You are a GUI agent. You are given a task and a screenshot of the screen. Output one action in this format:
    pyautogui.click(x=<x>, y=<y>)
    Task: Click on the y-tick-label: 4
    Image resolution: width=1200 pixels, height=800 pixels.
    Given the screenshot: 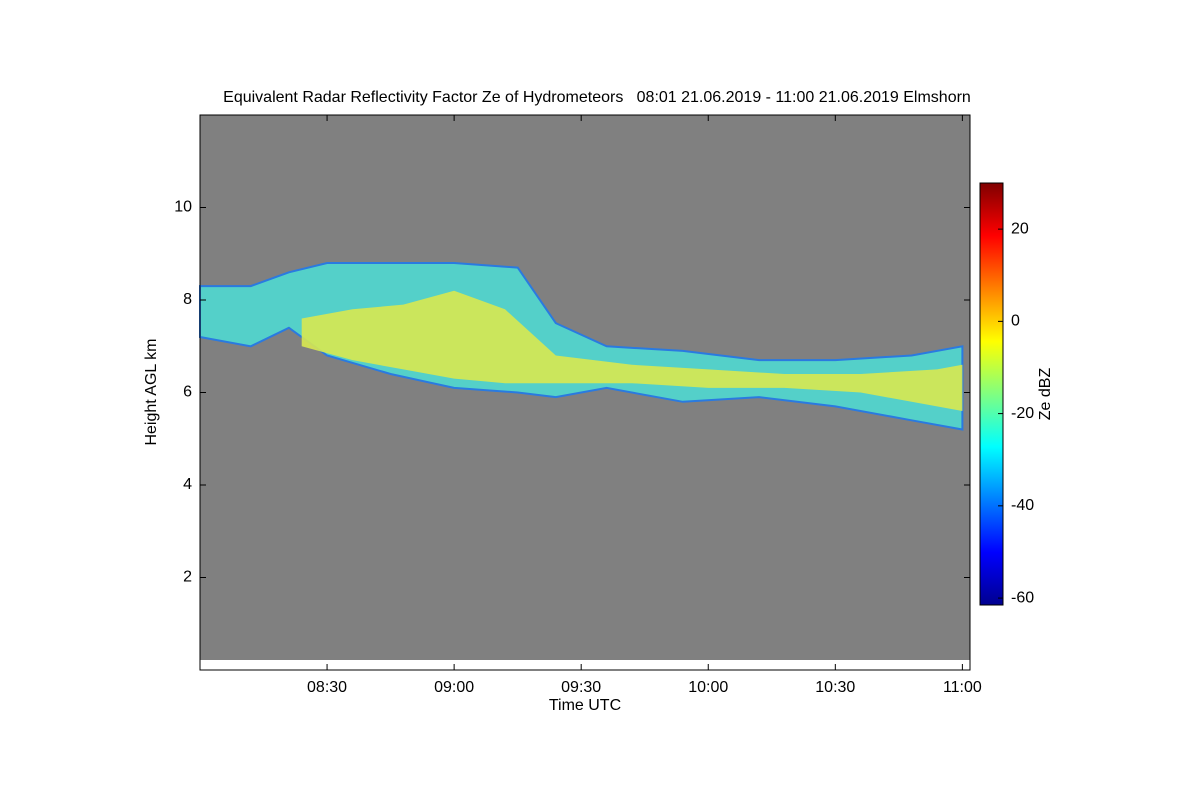 What is the action you would take?
    pyautogui.click(x=187, y=484)
    